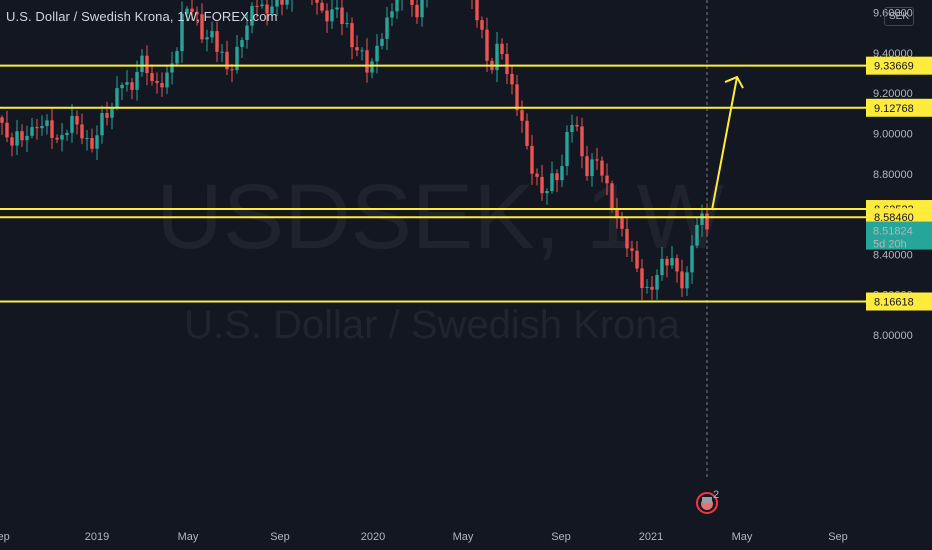 This screenshot has width=932, height=550. Describe the element at coordinates (424, 537) in the screenshot. I see `time-axis: Sep 2019 May Sep 2020 May Sep 2021 May Sep` at that location.